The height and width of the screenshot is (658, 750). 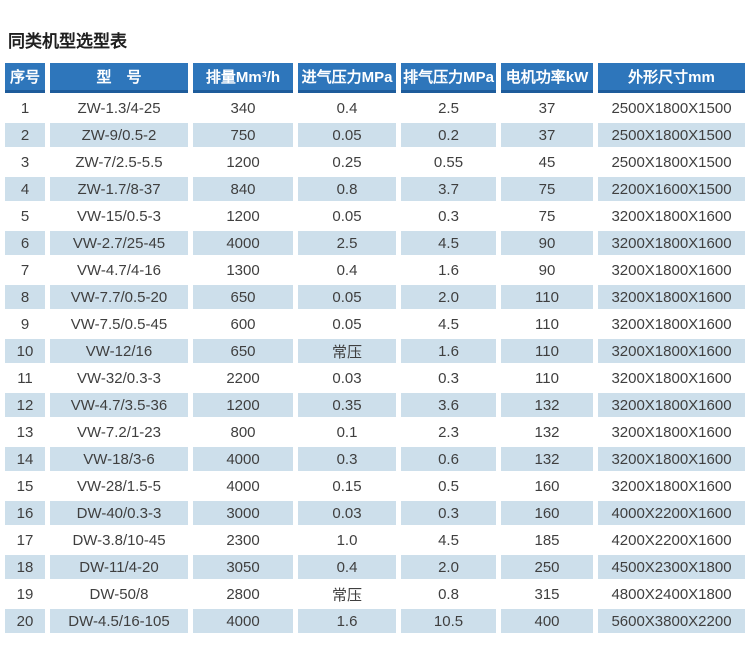 What do you see at coordinates (375, 216) in the screenshot?
I see `table-row: 5 VW-15/0.5-3 1200 0.05 0.3 75 3200X1800X1600` at bounding box center [375, 216].